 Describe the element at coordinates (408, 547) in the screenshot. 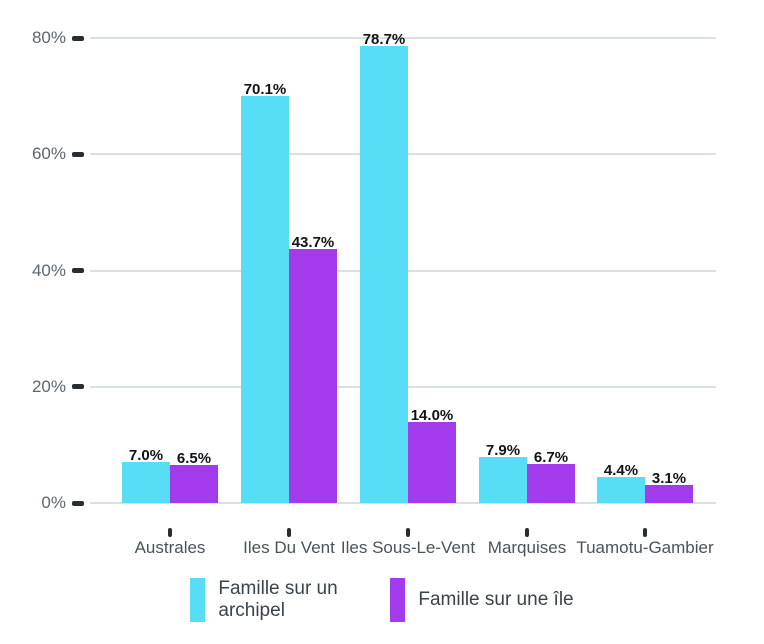

I see `x-axis-label-iles-sous-le-vent: Iles Sous-Le-Vent` at that location.